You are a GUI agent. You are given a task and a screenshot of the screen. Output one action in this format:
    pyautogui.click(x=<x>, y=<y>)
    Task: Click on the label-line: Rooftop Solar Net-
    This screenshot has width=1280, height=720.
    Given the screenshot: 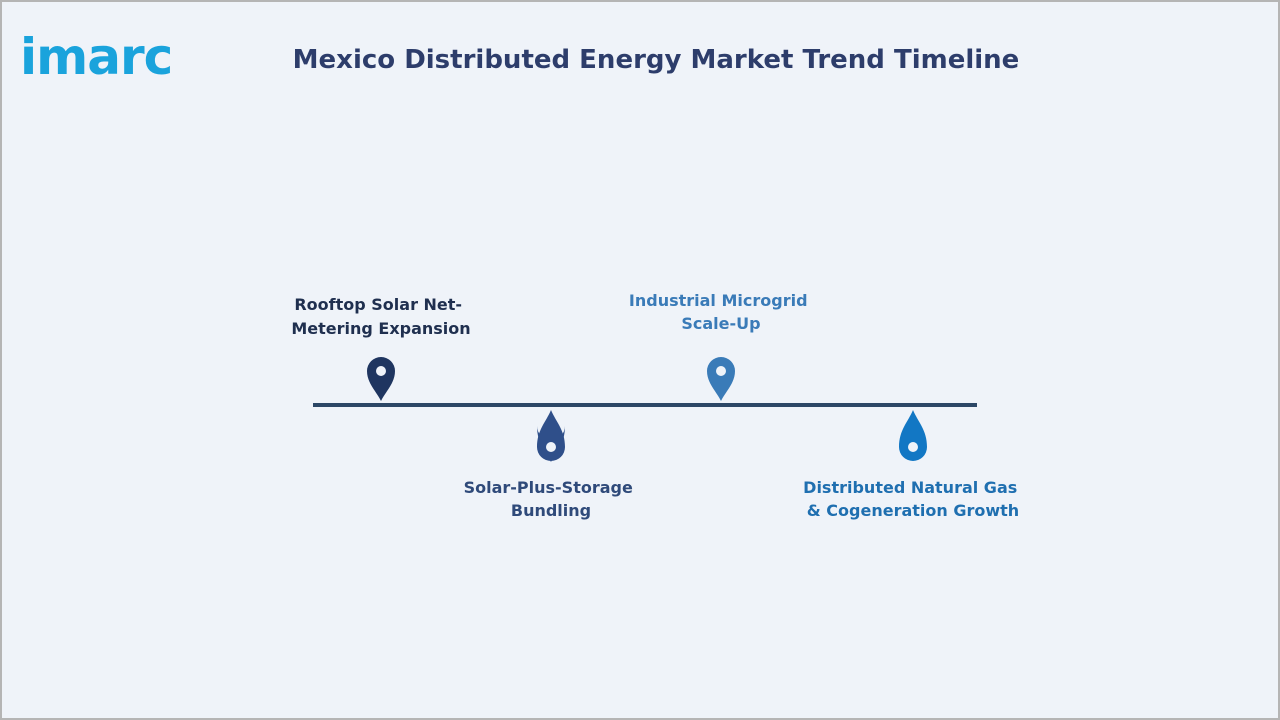 What is the action you would take?
    pyautogui.click(x=378, y=304)
    